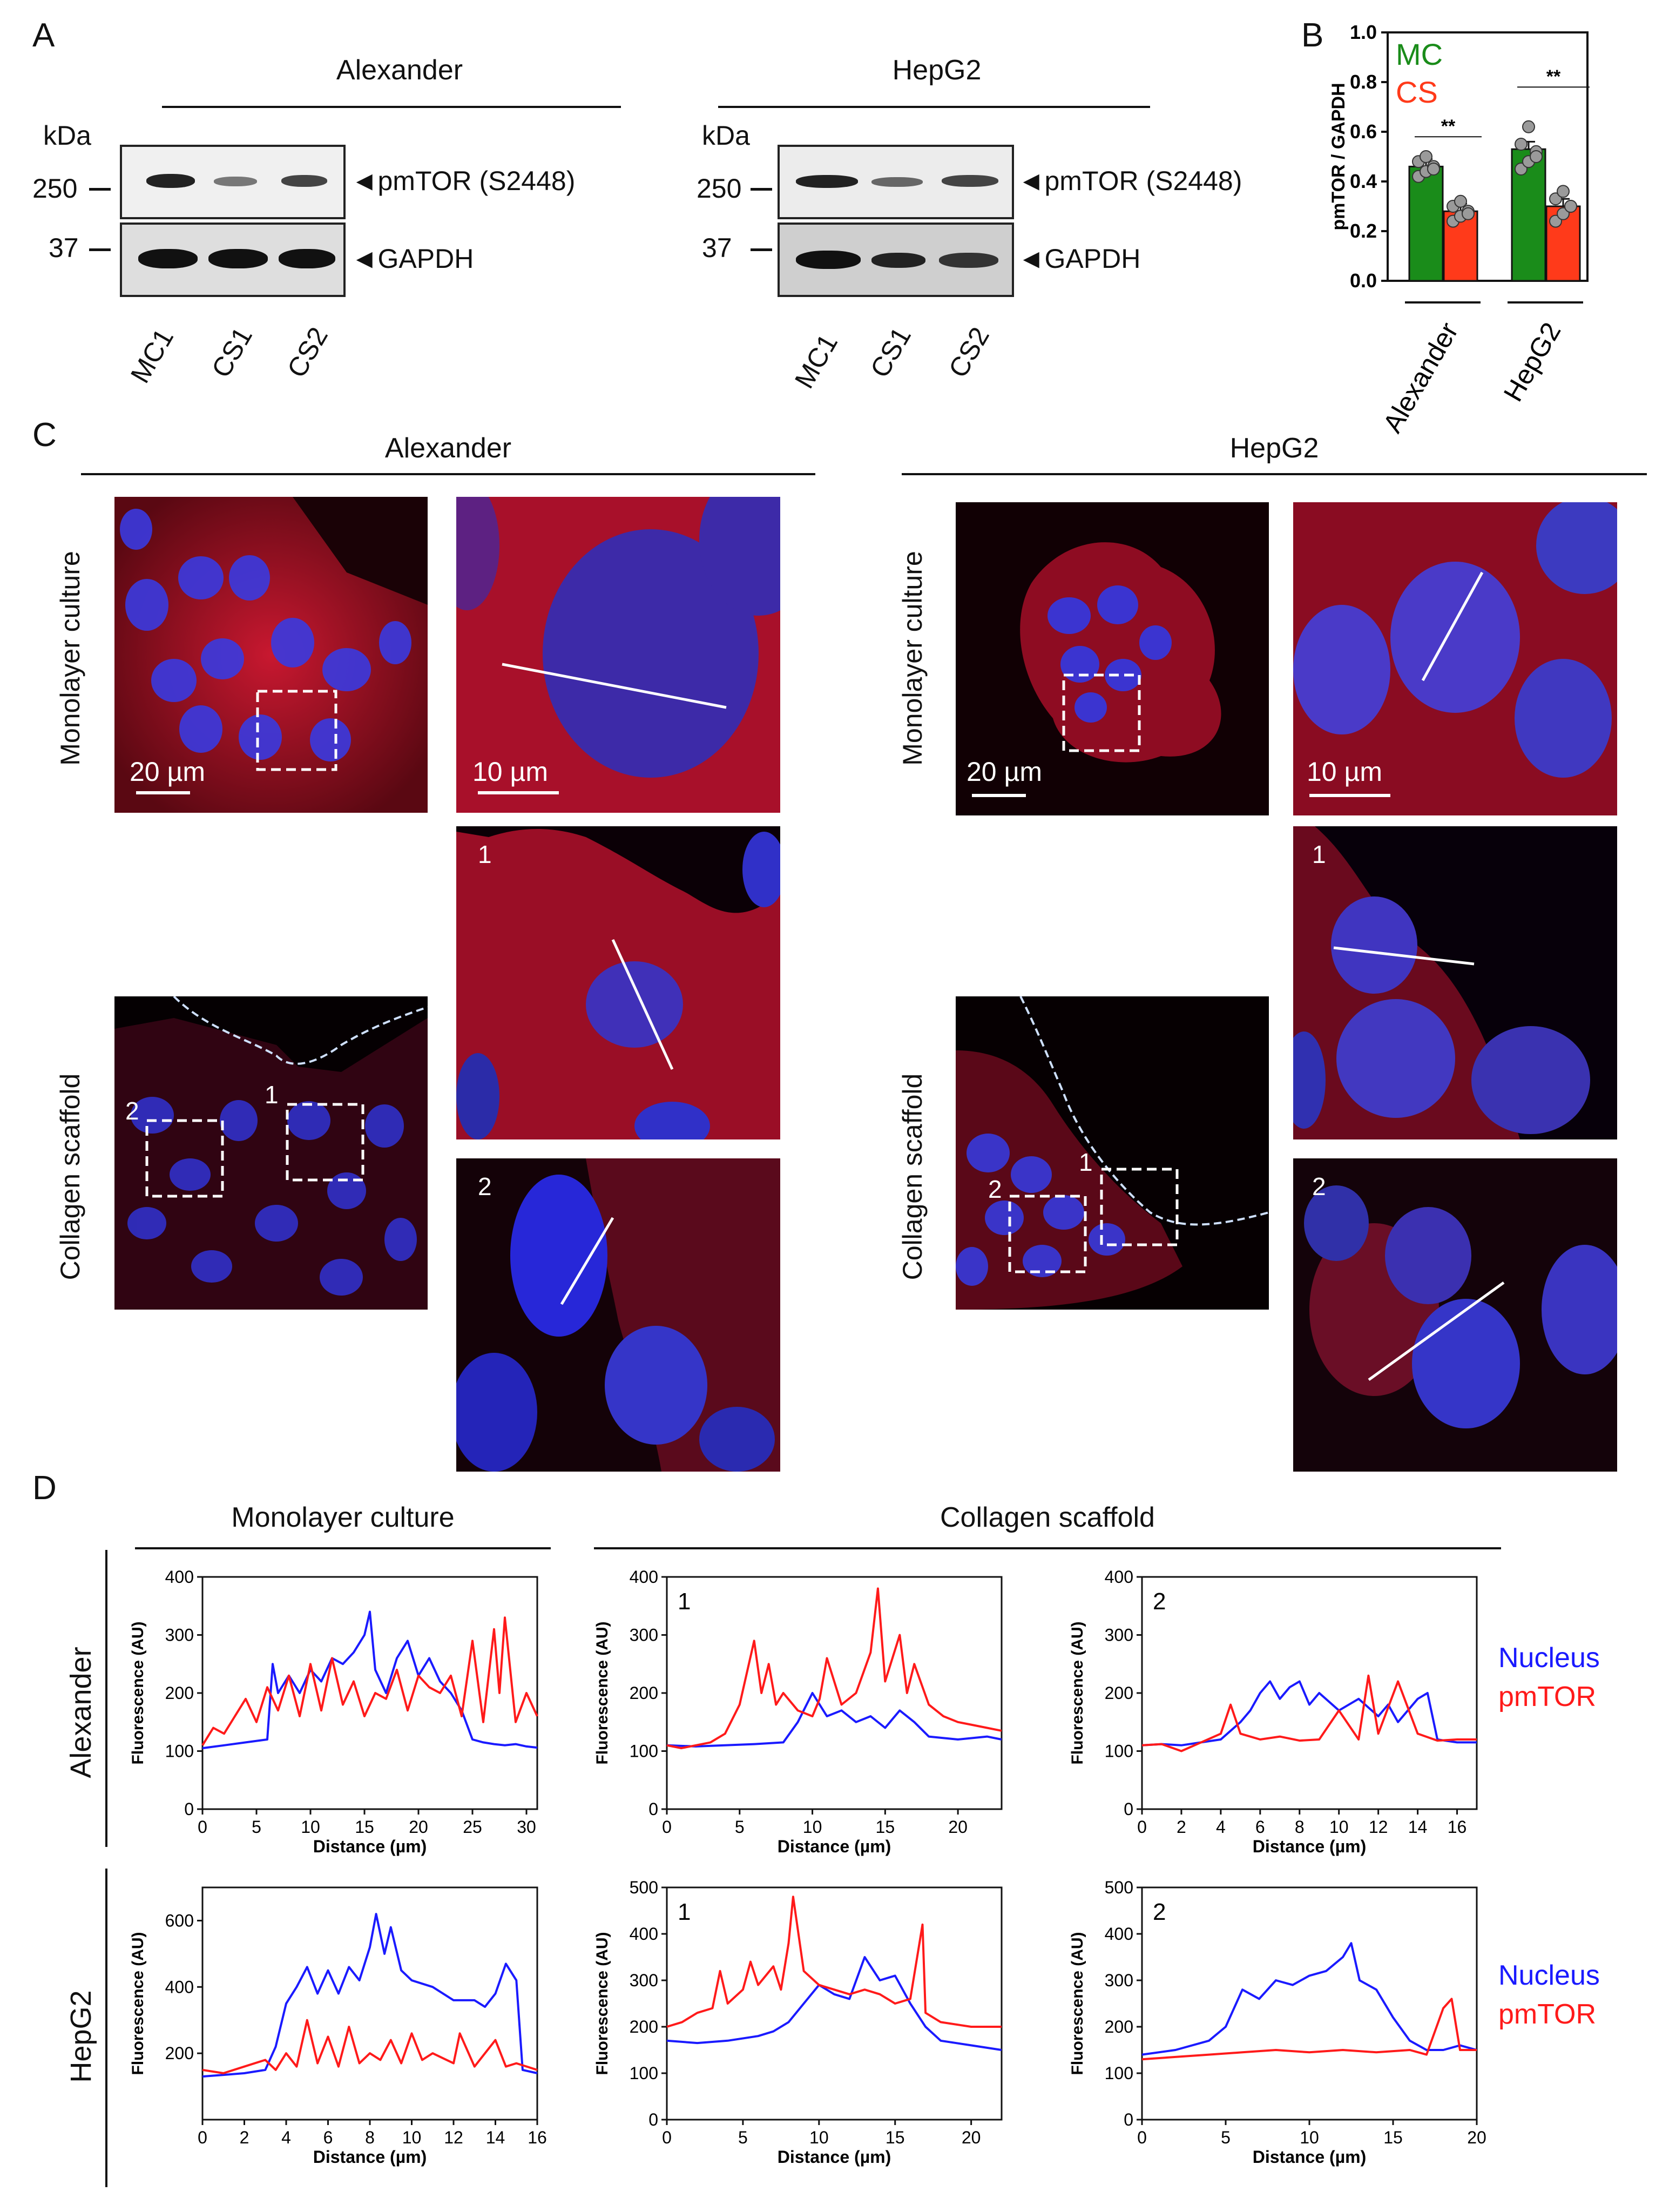 The width and height of the screenshot is (1676, 2212). Describe the element at coordinates (1363, 181) in the screenshot. I see `y-tick-label: 0.4` at that location.